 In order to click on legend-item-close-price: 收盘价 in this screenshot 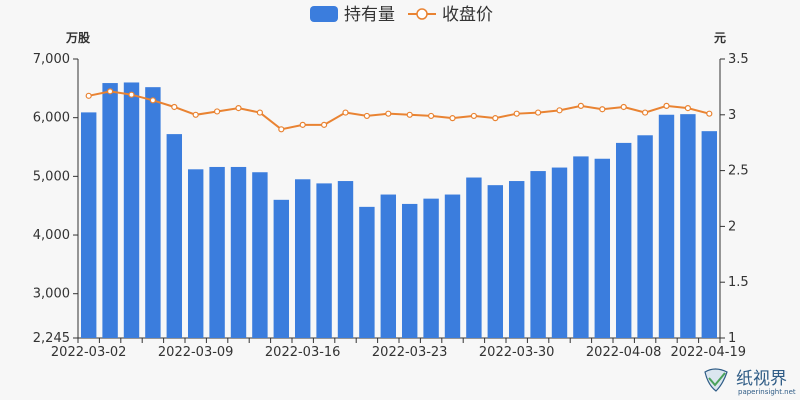, I will do `click(450, 15)`.